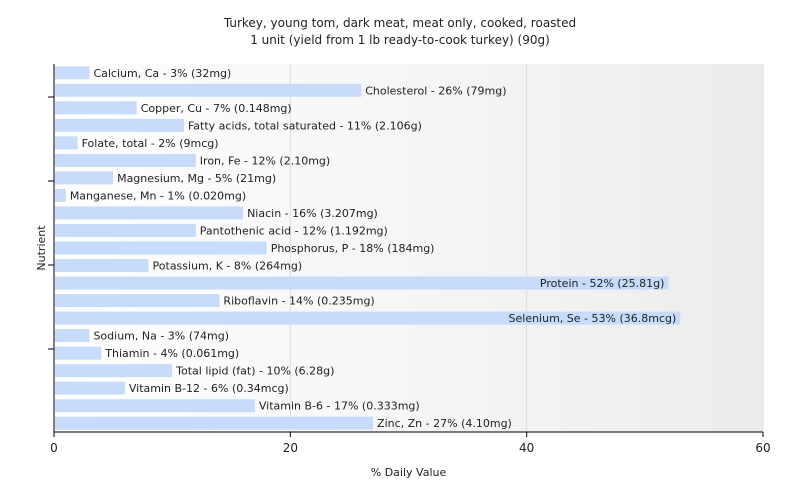 This screenshot has height=500, width=800. Describe the element at coordinates (593, 318) in the screenshot. I see `bar-label: Selenium, Se - 53% (36.8mcg)` at that location.